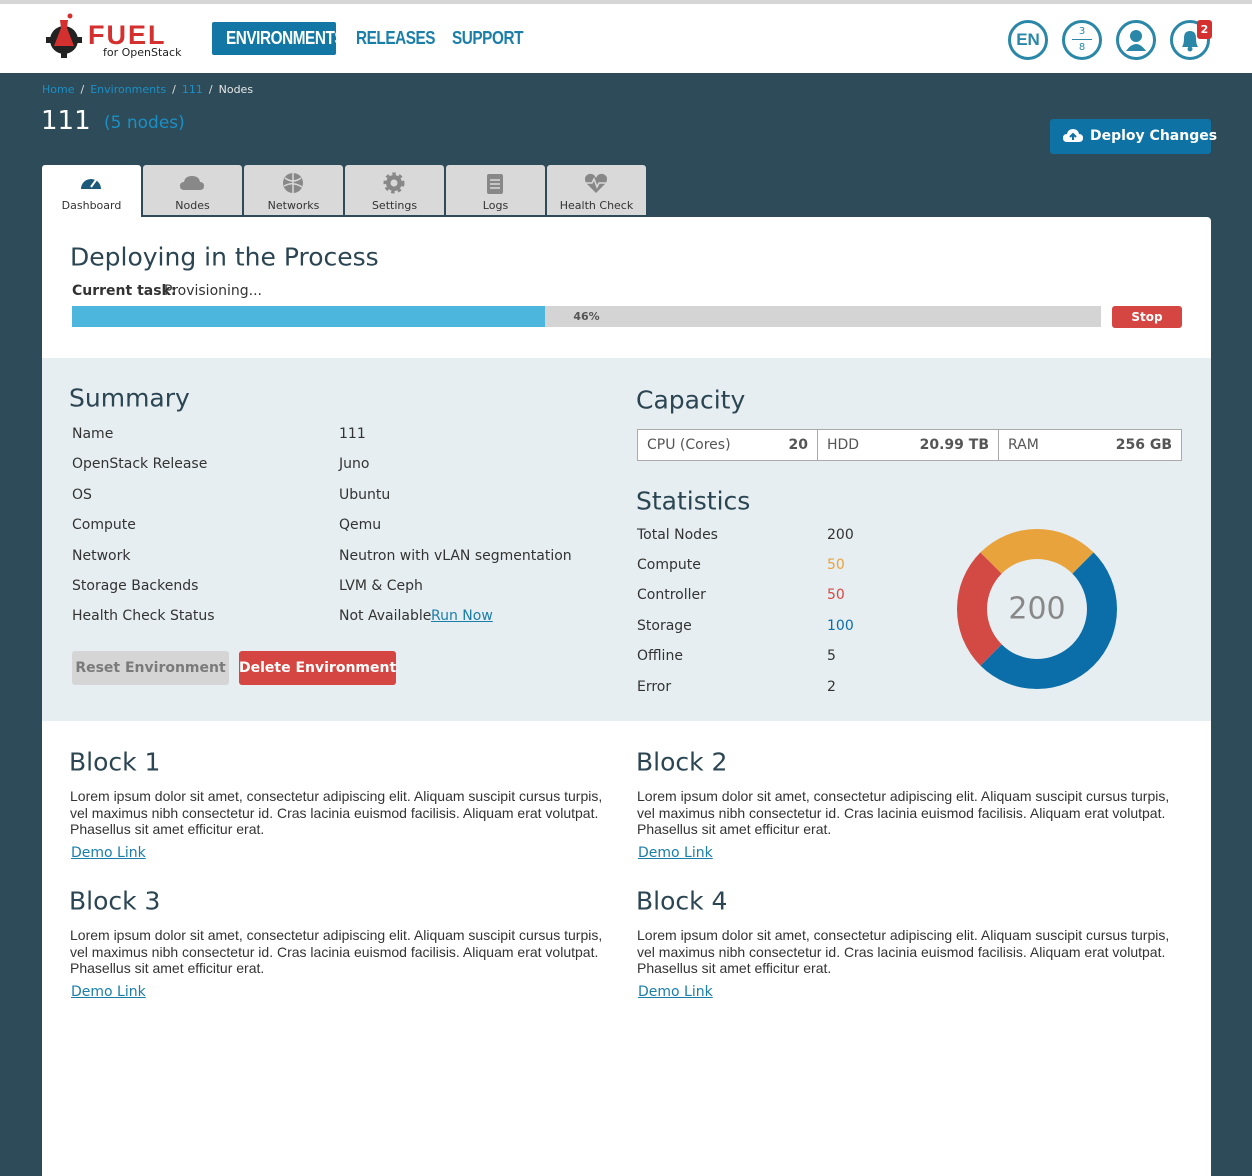 Image resolution: width=1252 pixels, height=1176 pixels. Describe the element at coordinates (135, 586) in the screenshot. I see `summary-label: Storage Backends` at that location.